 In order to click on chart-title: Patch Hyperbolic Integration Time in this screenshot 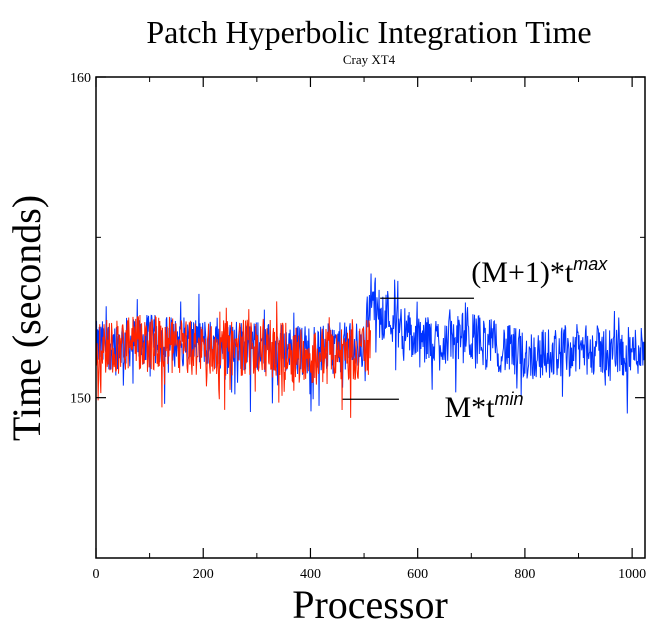, I will do `click(368, 32)`.